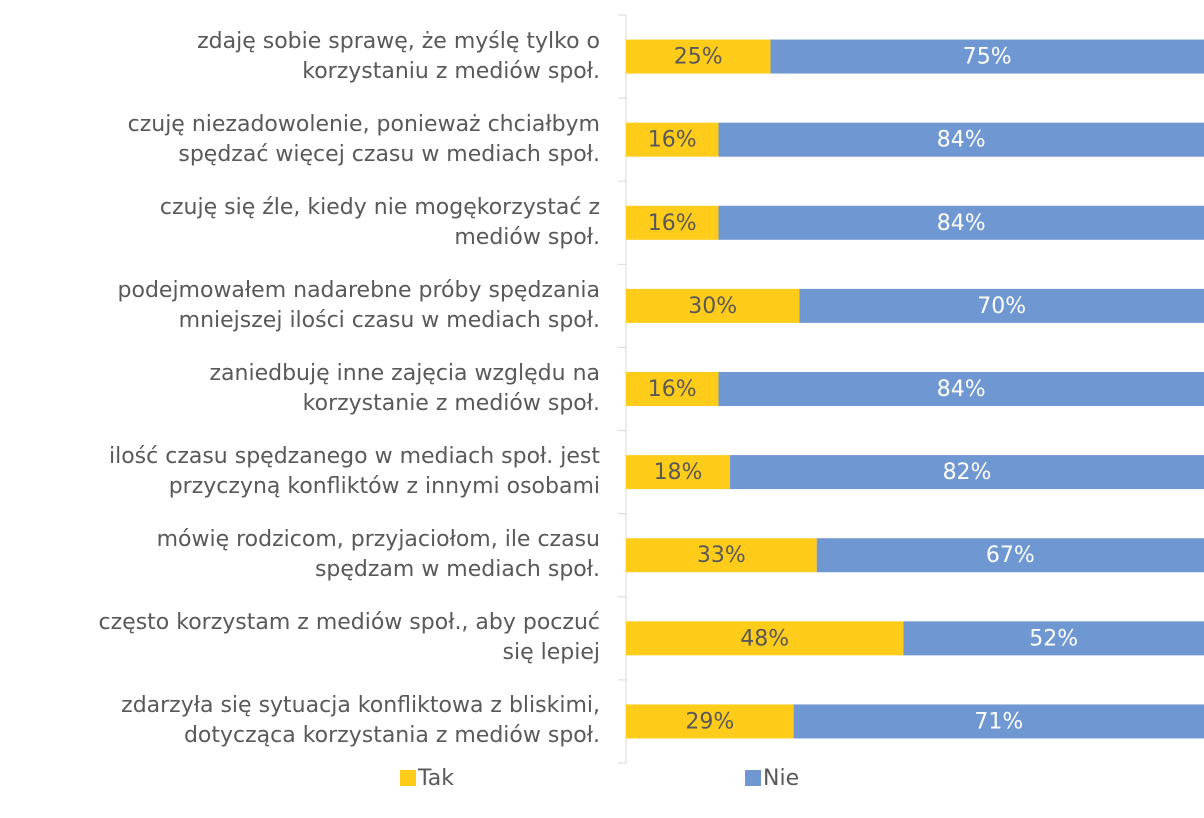 The width and height of the screenshot is (1204, 818). I want to click on data-label: 67%, so click(1010, 555).